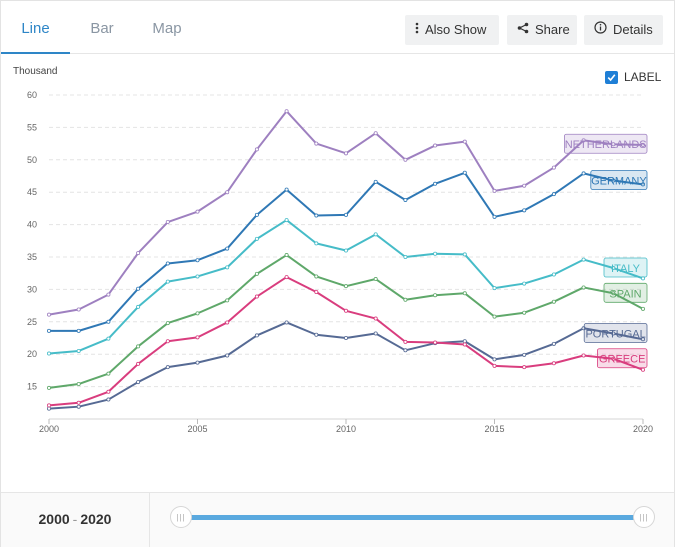  Describe the element at coordinates (452, 30) in the screenshot. I see `also-show-button: Also Show` at that location.